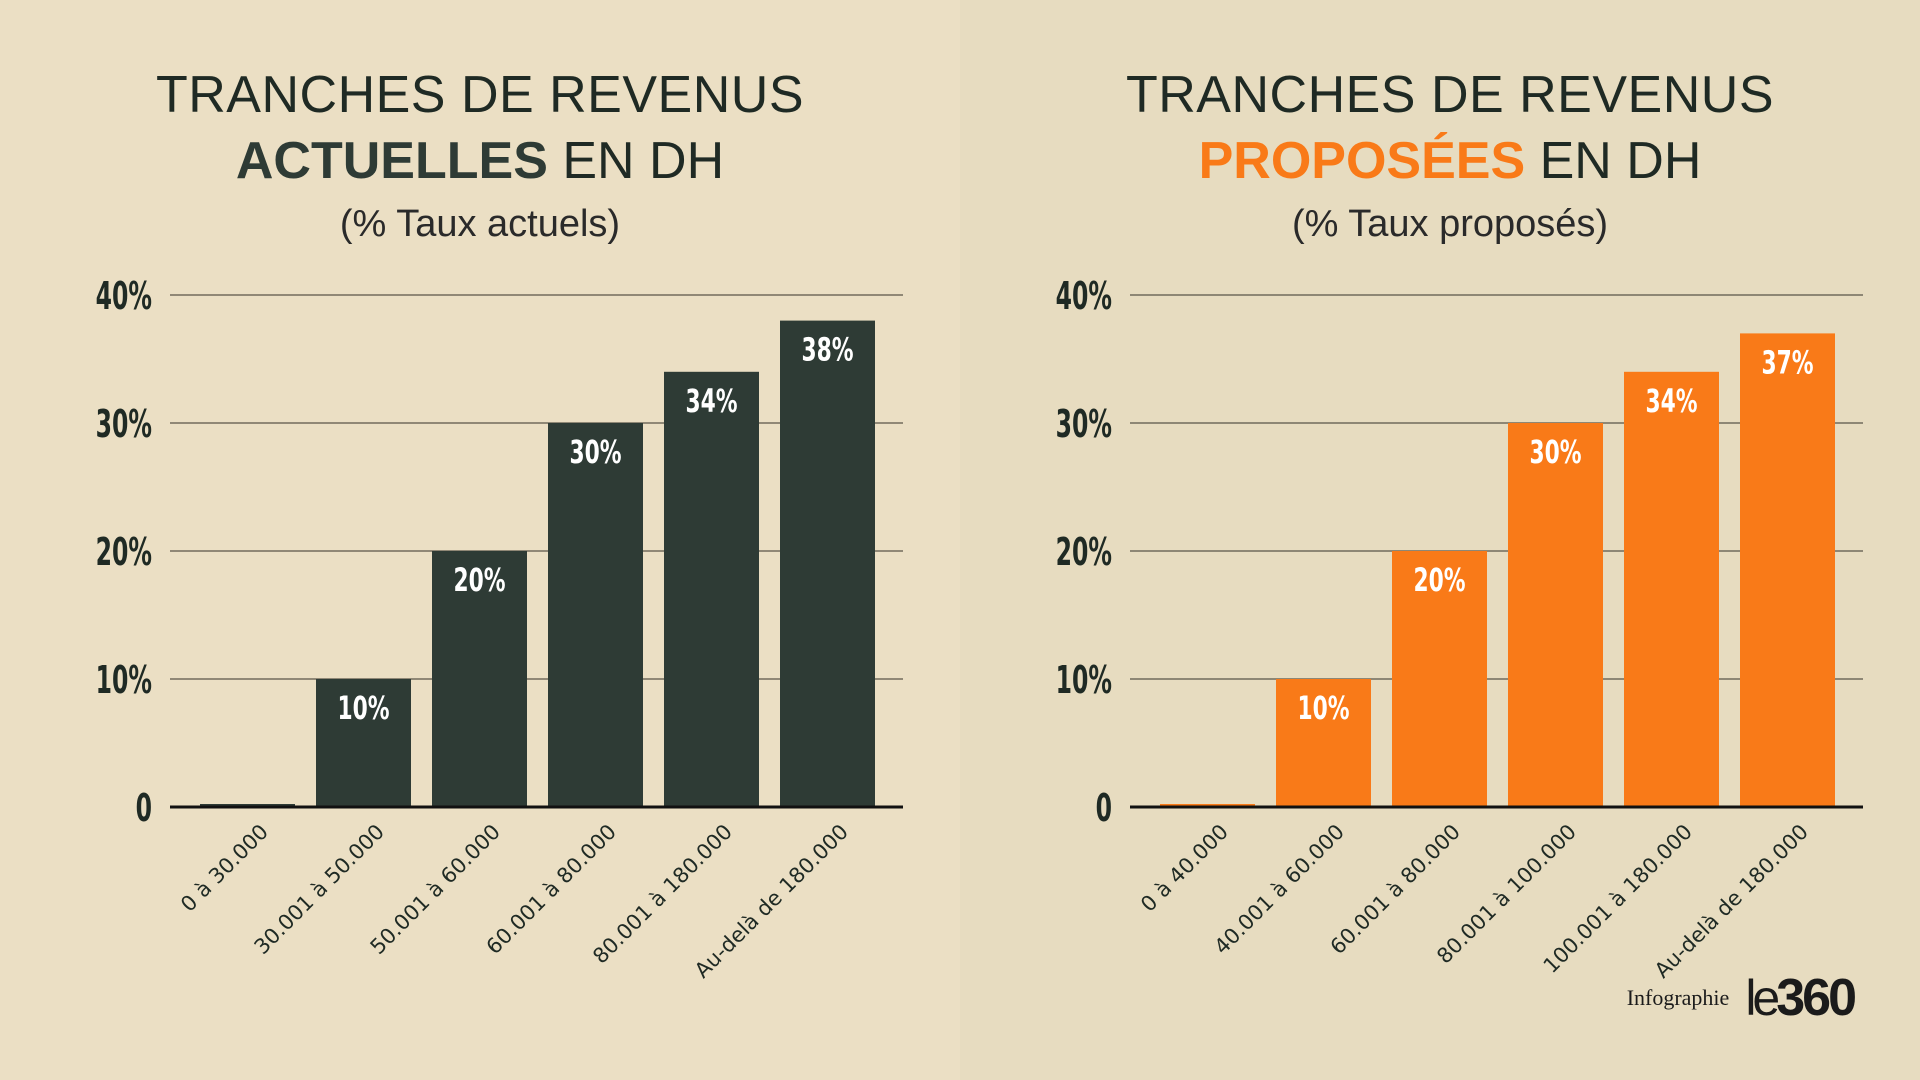 The width and height of the screenshot is (1920, 1080). Describe the element at coordinates (319, 889) in the screenshot. I see `x-tick-label: 30.001 à 50.000` at that location.